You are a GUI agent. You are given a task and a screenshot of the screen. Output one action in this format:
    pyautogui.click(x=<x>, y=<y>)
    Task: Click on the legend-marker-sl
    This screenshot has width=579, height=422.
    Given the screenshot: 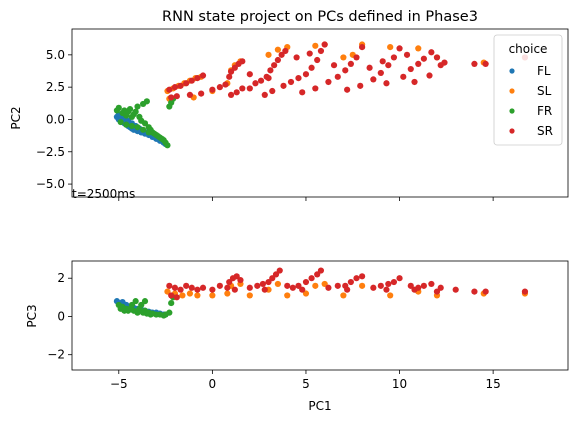 What is the action you would take?
    pyautogui.click(x=512, y=91)
    